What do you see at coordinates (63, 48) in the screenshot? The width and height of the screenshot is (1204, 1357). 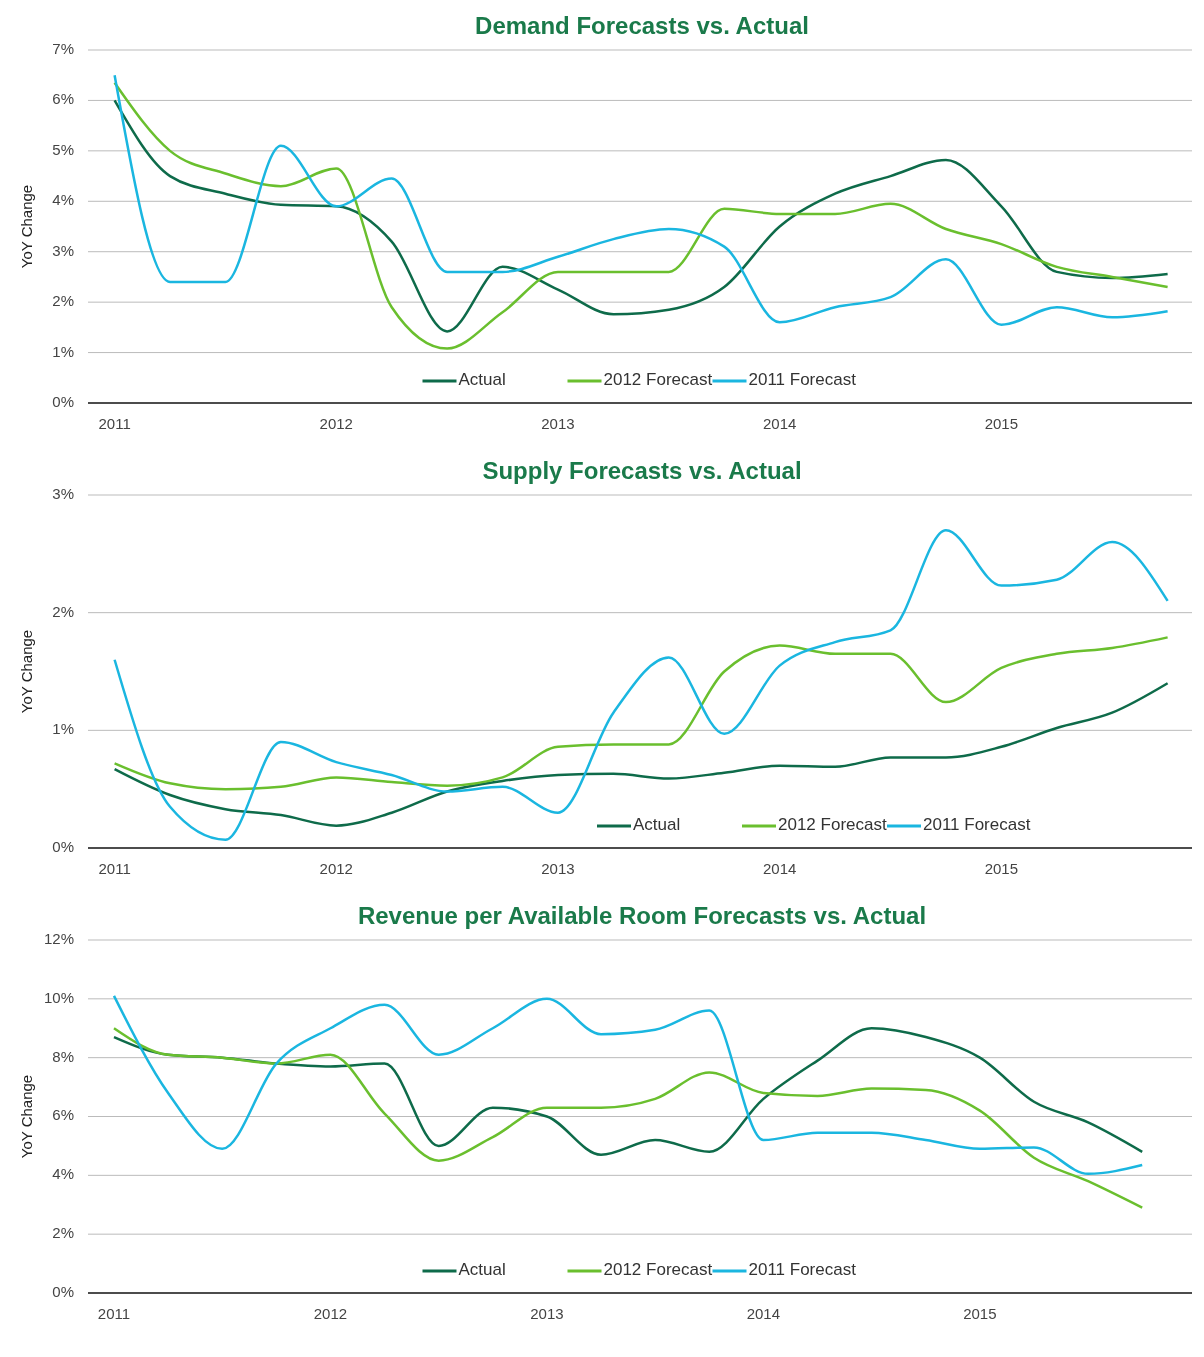 I see `y-tick-label: 7%` at bounding box center [63, 48].